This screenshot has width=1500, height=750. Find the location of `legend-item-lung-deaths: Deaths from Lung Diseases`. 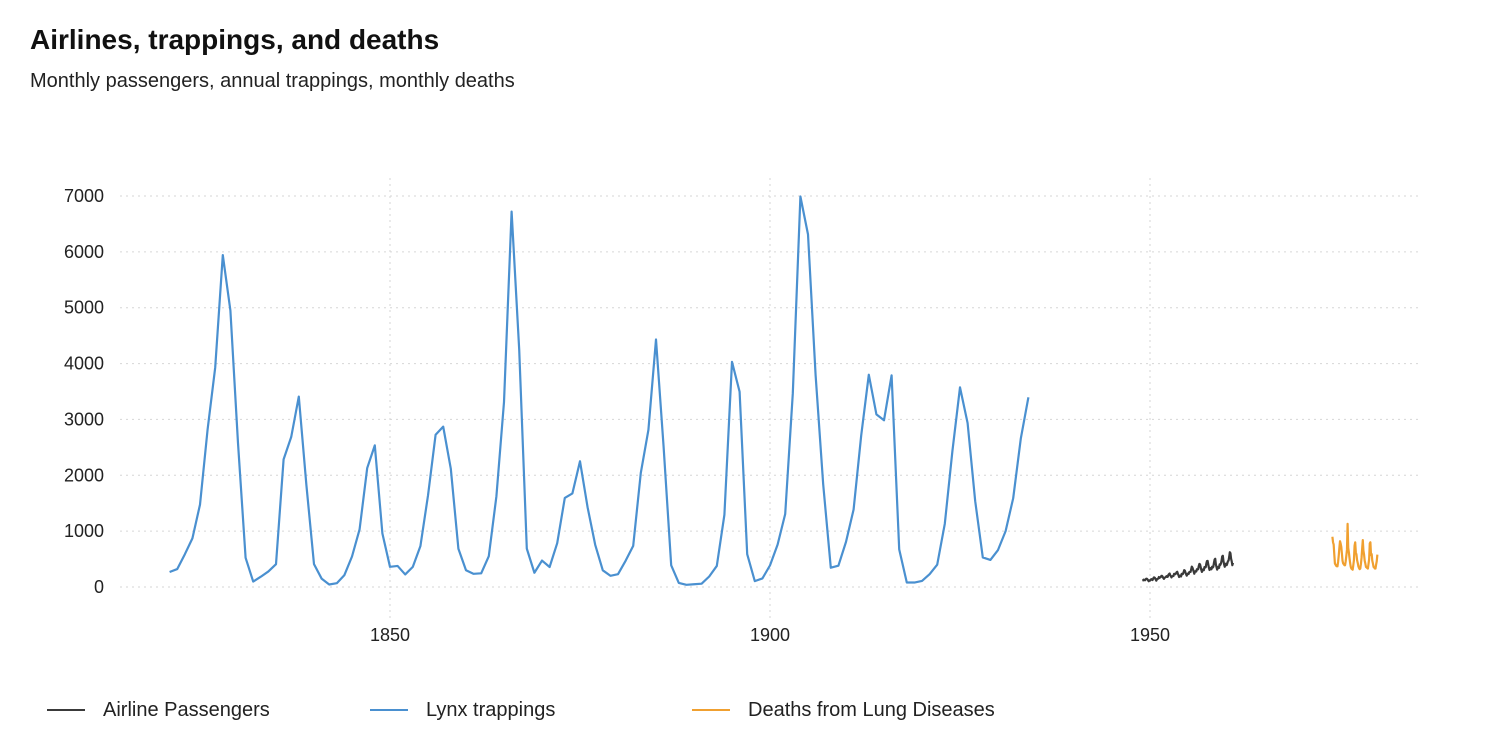

legend-item-lung-deaths: Deaths from Lung Diseases is located at coordinates (843, 710).